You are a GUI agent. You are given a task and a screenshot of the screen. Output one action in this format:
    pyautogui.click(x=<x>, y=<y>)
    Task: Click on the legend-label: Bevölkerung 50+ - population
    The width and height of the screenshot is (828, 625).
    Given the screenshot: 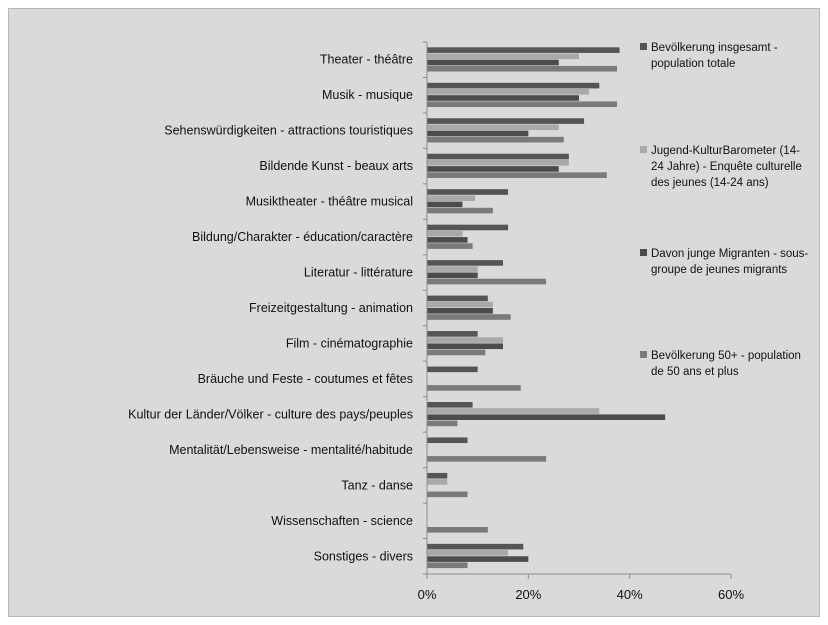 What is the action you would take?
    pyautogui.click(x=726, y=356)
    